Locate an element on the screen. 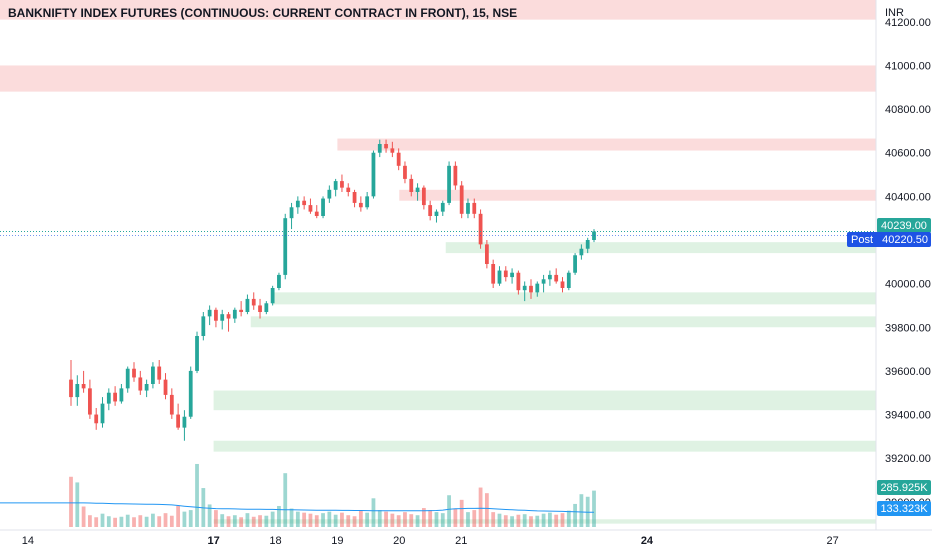 The width and height of the screenshot is (932, 550). currency-label: INR is located at coordinates (894, 13).